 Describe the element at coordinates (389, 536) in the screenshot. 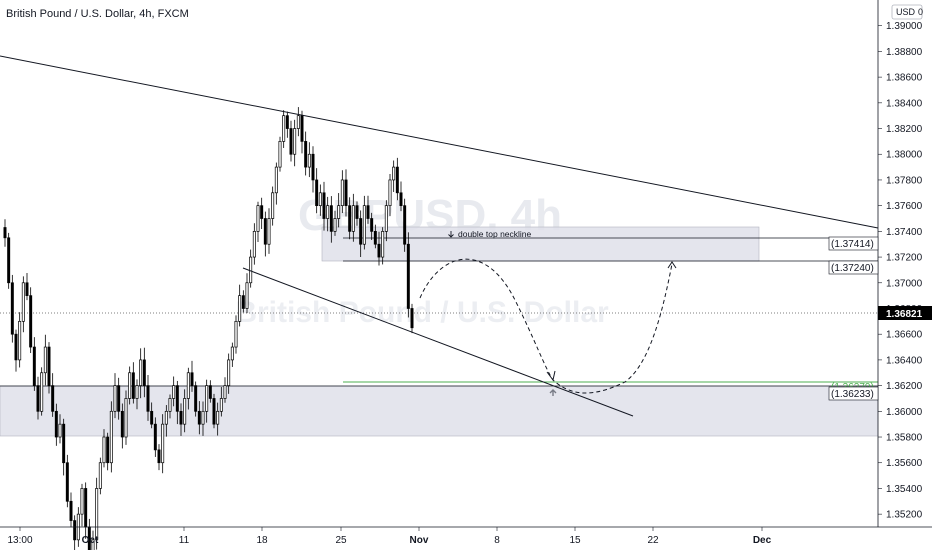

I see `time-axis: 13:00 Oct 11 18 25 Nov 8 15 22 Dec` at that location.